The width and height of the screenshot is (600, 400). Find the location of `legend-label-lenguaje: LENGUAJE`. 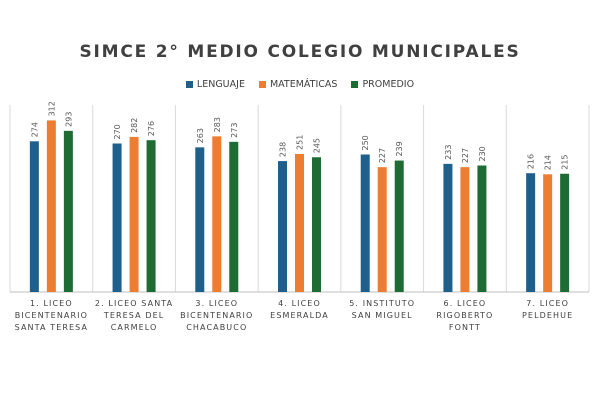

legend-label-lenguaje: LENGUAJE is located at coordinates (220, 84).